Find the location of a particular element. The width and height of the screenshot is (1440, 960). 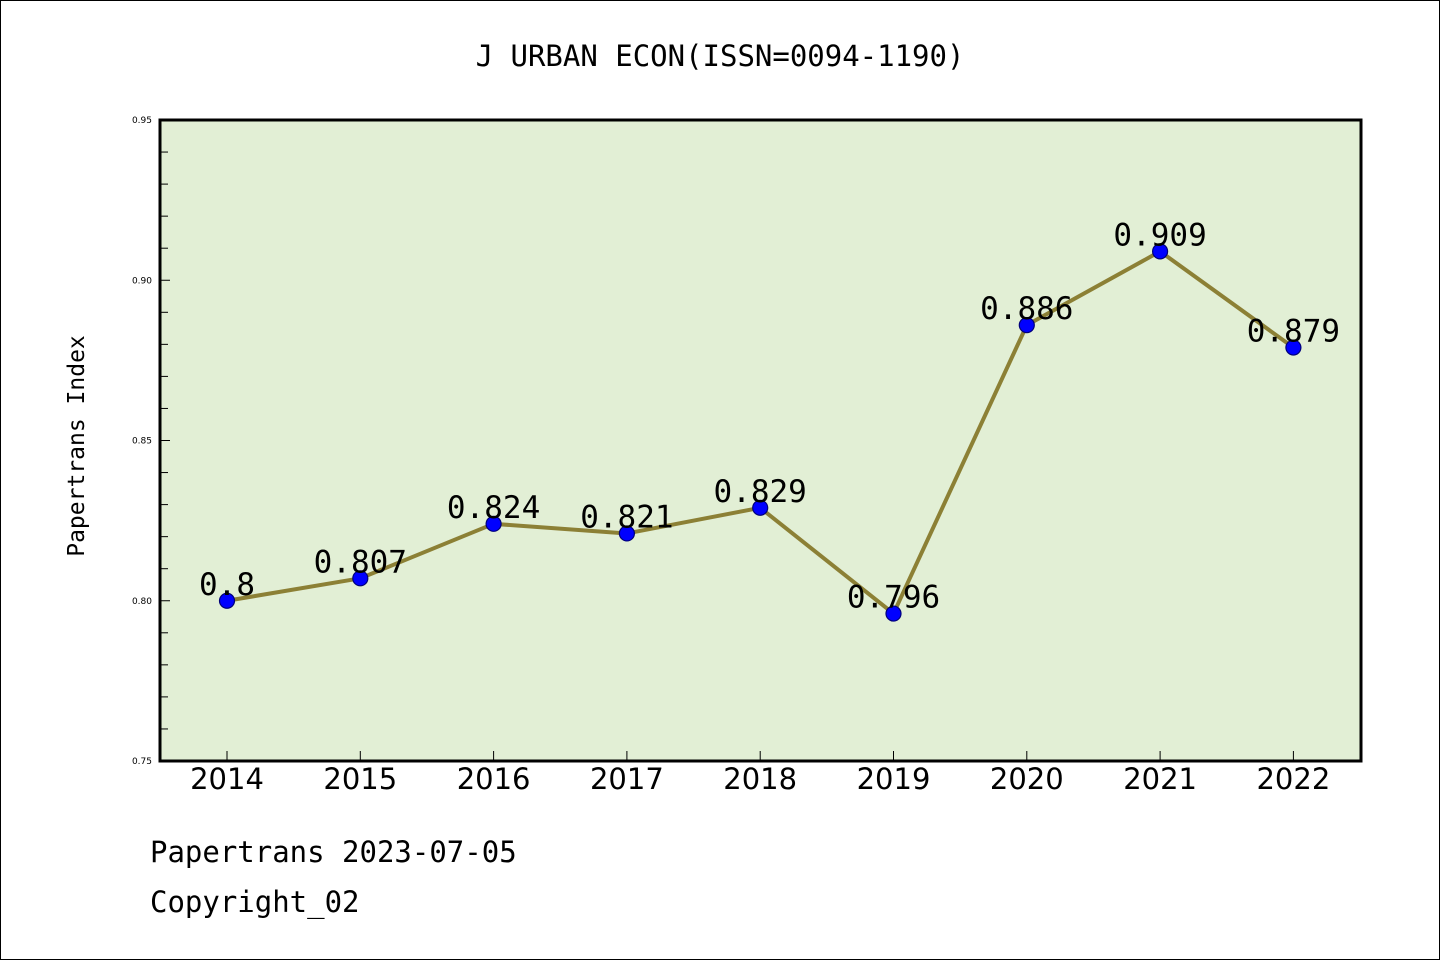

data-label: 0.796 is located at coordinates (893, 598).